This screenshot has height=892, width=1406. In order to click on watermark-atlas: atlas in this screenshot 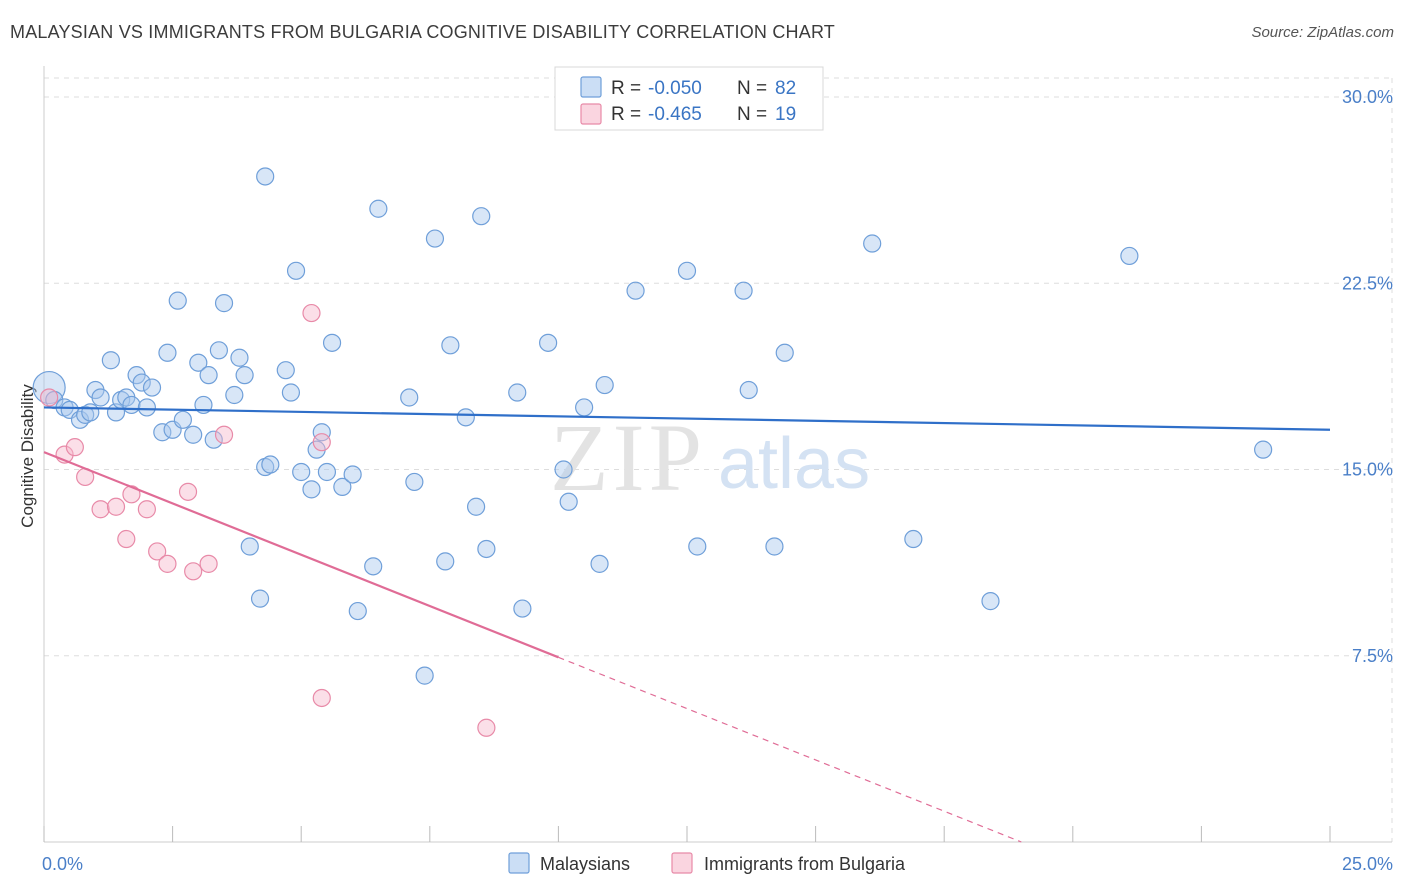, I will do `click(794, 464)`.